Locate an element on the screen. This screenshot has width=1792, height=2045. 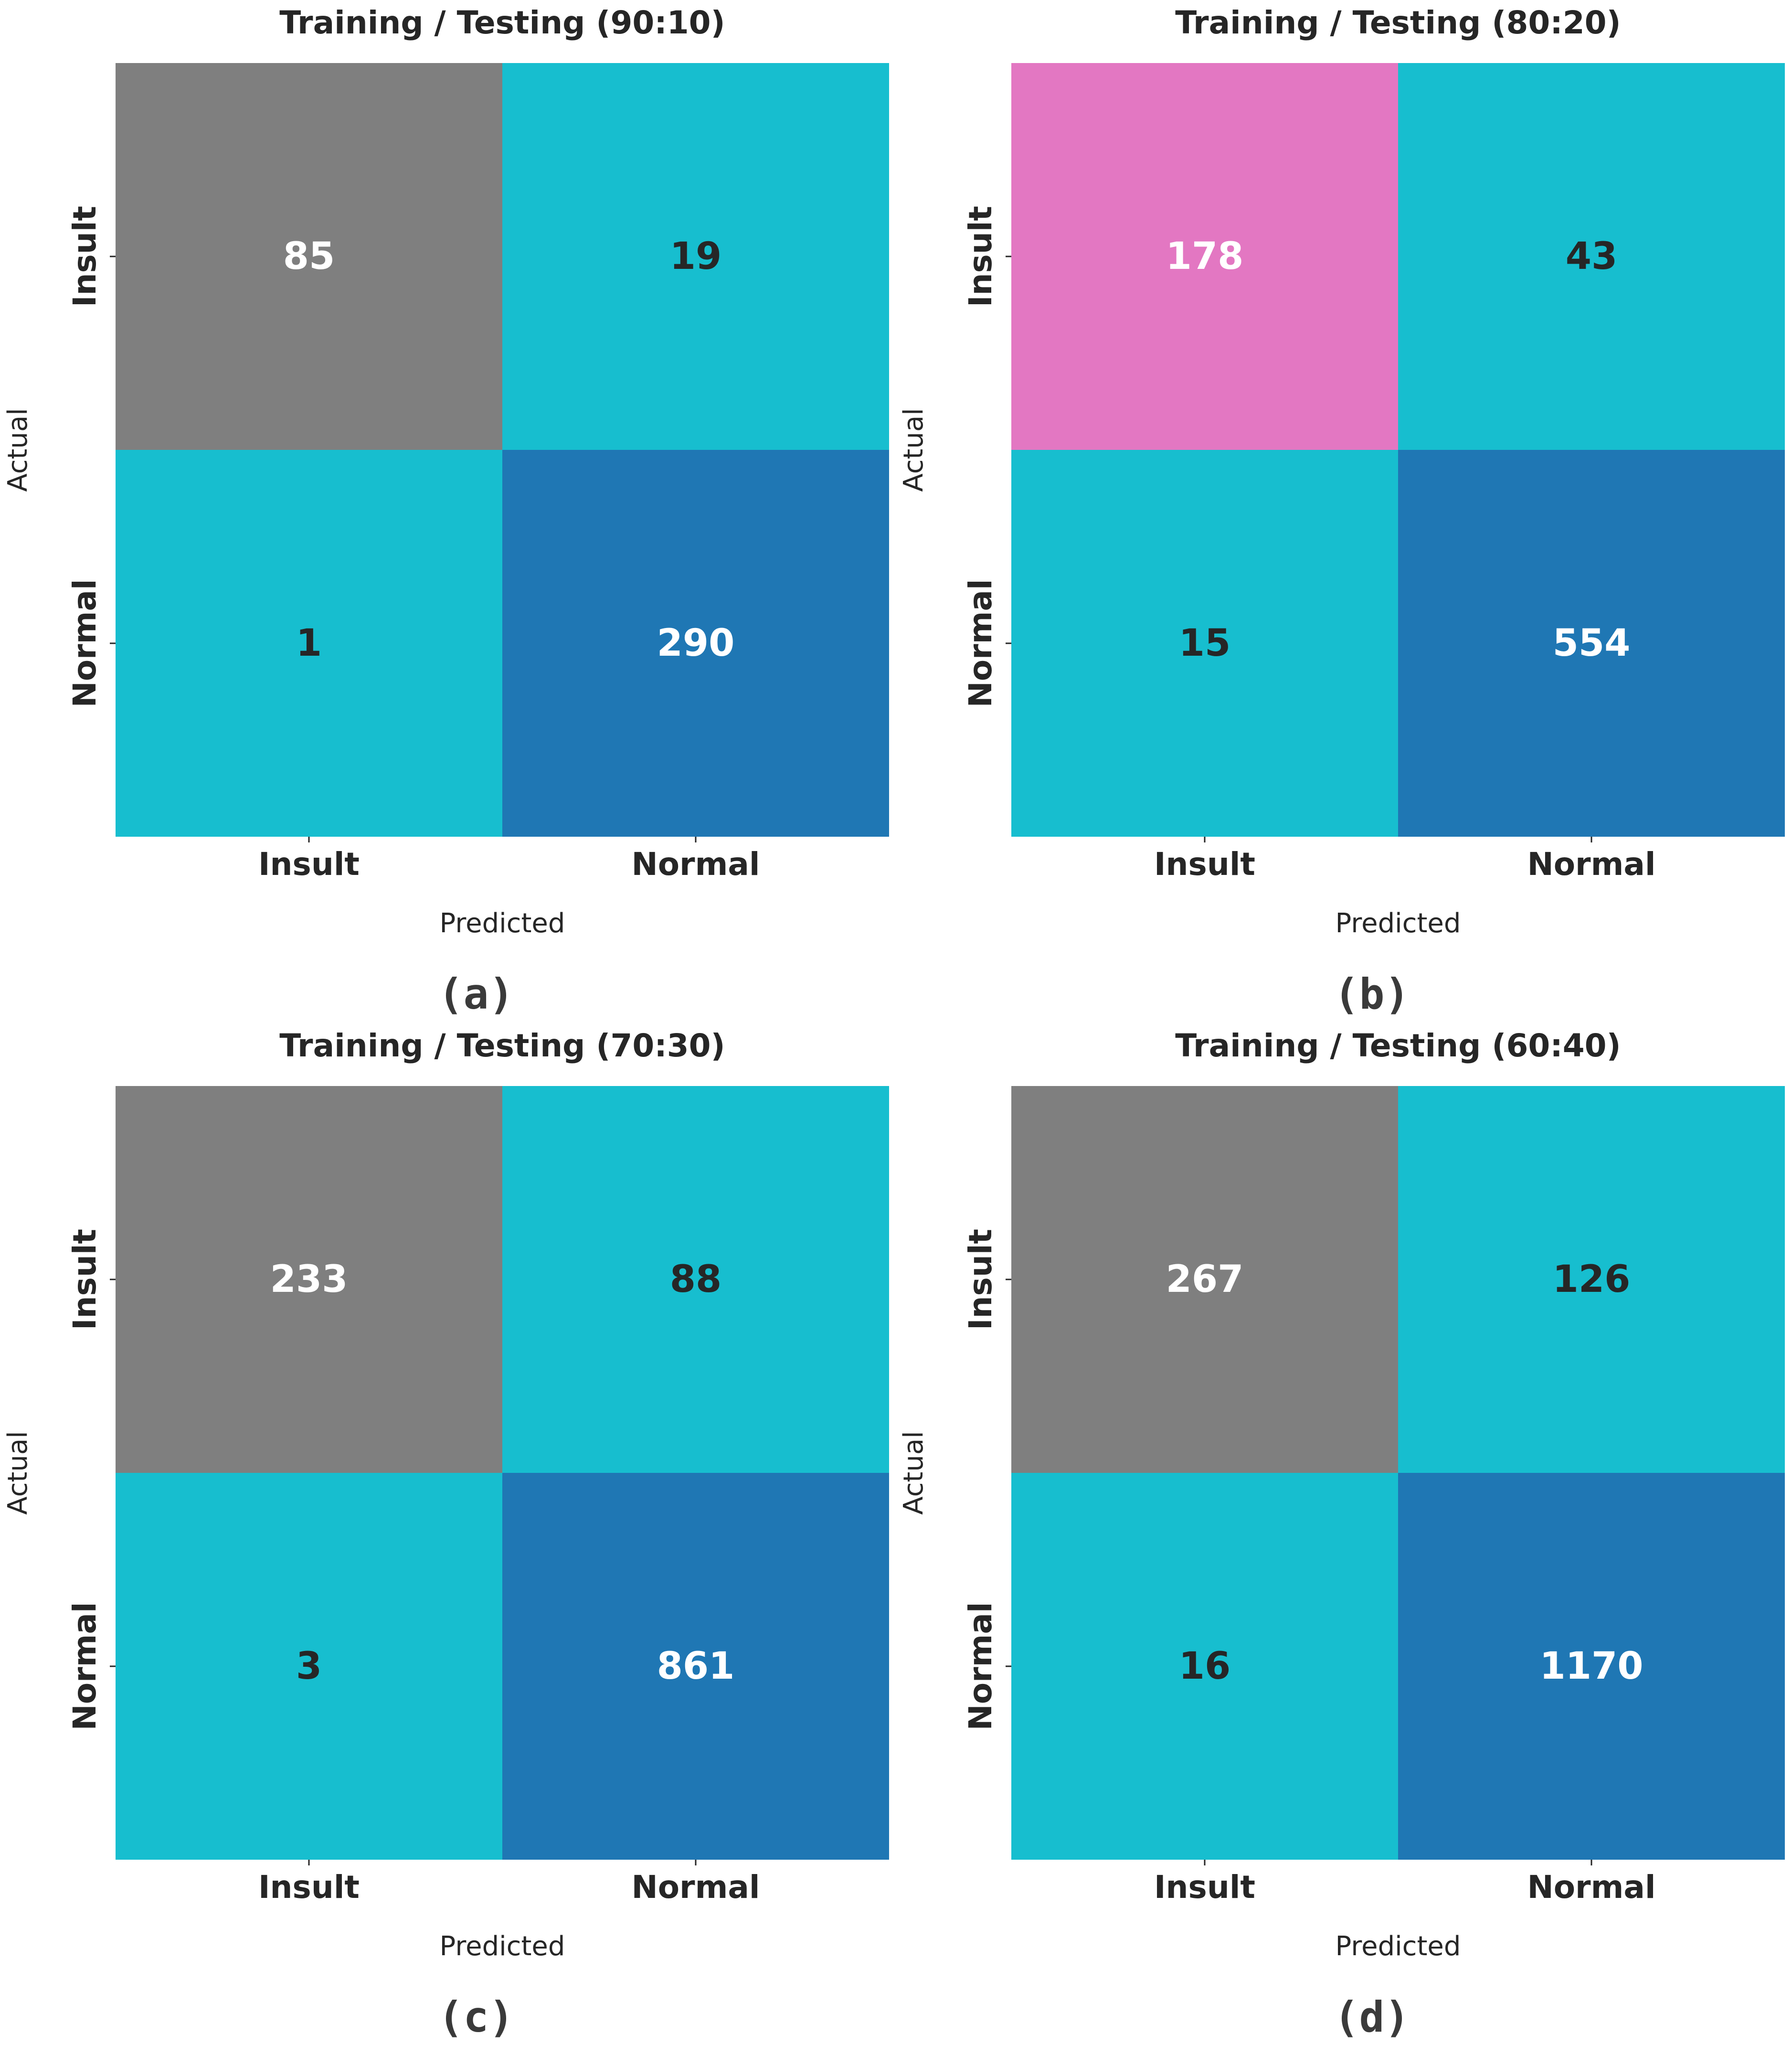
cell-value-label: 88 is located at coordinates (696, 1279).